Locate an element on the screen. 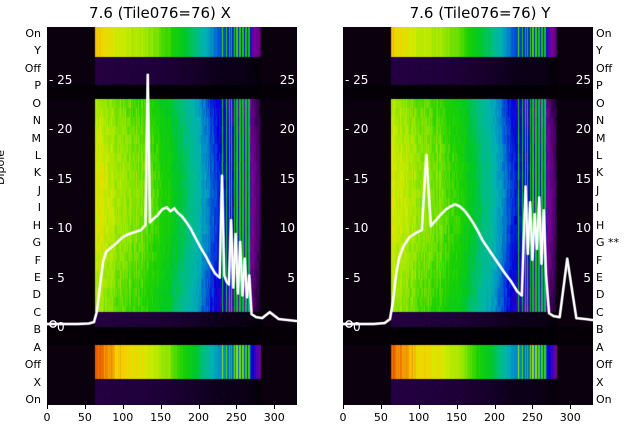 This screenshot has width=640, height=440. inner-ytick-left: - 20 is located at coordinates (61, 129).